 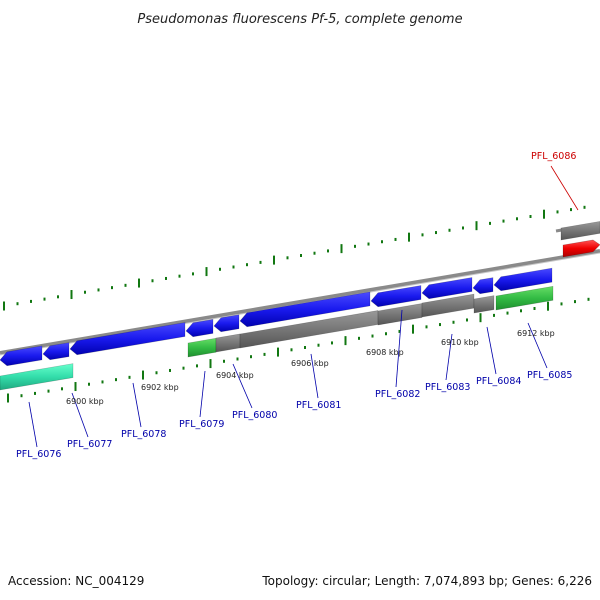 I want to click on scale-label: 6904 kbp, so click(x=235, y=375).